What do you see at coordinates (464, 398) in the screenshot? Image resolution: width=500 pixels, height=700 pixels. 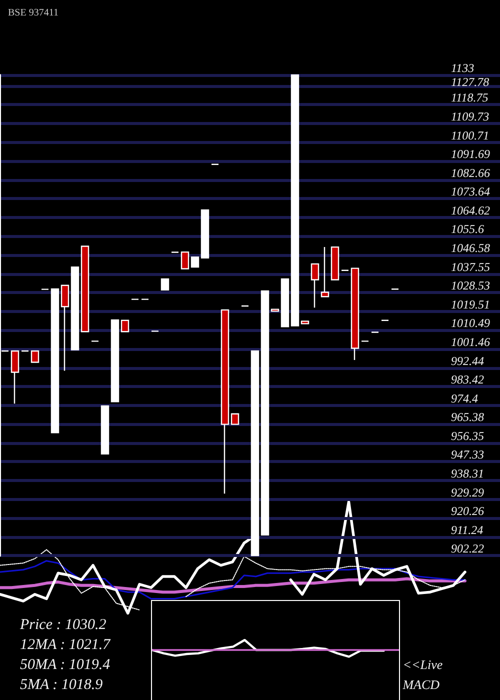 I see `y-tick-label: 974.4` at bounding box center [464, 398].